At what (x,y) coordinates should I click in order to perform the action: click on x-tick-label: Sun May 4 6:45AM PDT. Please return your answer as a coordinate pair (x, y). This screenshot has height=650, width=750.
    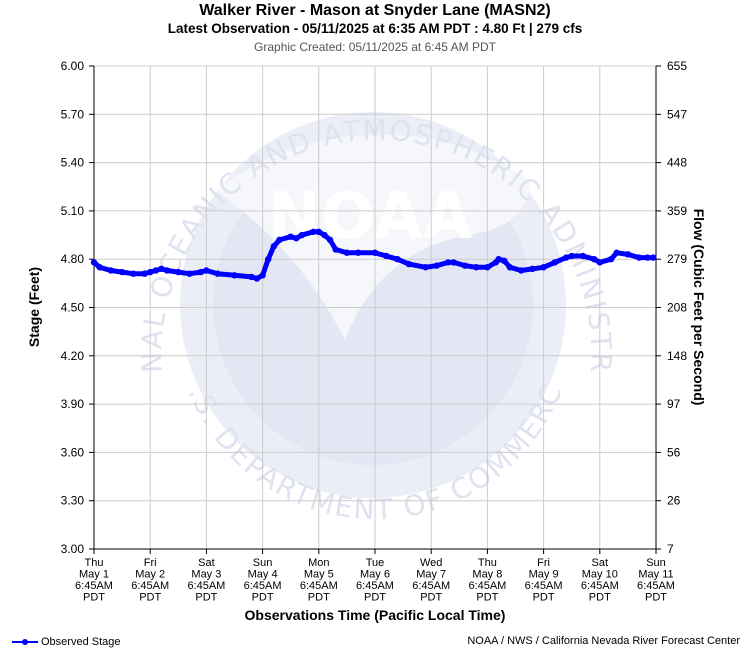
    Looking at the image, I should click on (263, 580).